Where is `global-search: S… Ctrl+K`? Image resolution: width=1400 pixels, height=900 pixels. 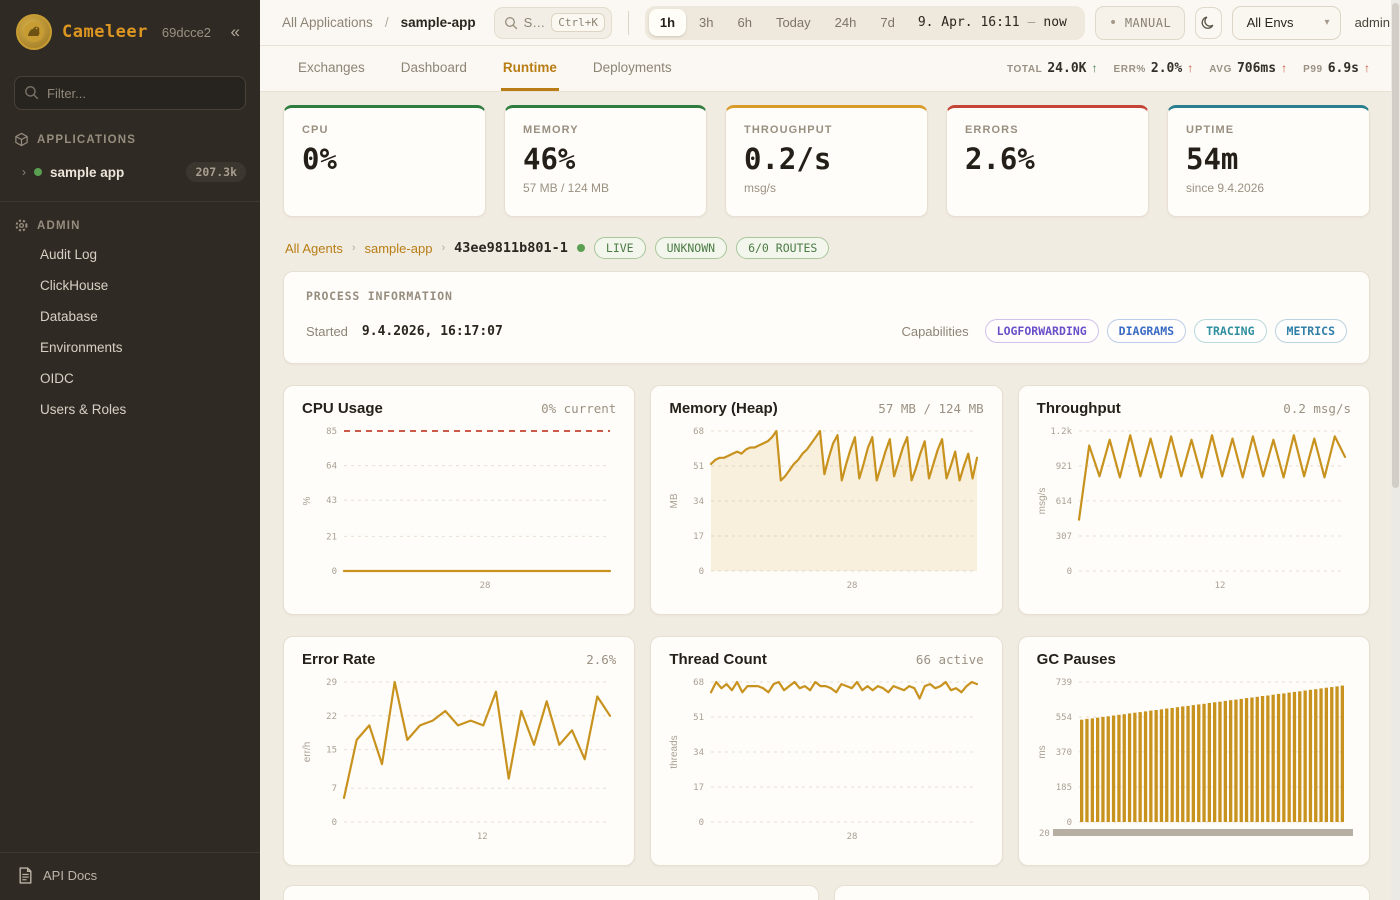
global-search: S… Ctrl+K is located at coordinates (553, 22).